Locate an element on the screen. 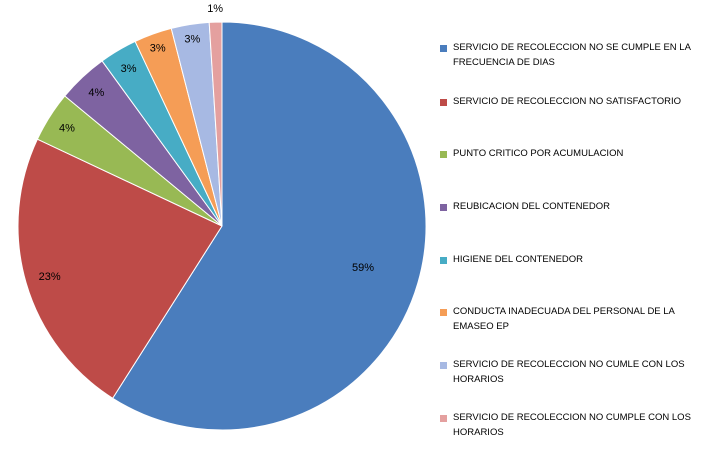 The image size is (702, 476). legend-label: PUNTO CRITICO POR ACUMULACION is located at coordinates (538, 153).